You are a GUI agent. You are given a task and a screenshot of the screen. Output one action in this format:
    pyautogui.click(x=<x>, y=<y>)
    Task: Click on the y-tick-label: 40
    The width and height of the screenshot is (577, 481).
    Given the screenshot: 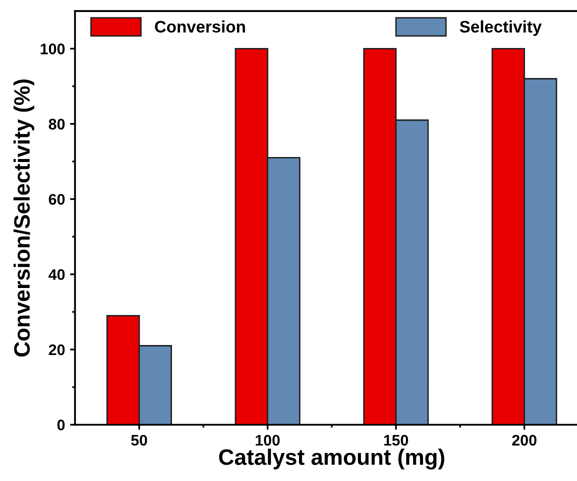 What is the action you would take?
    pyautogui.click(x=56, y=274)
    